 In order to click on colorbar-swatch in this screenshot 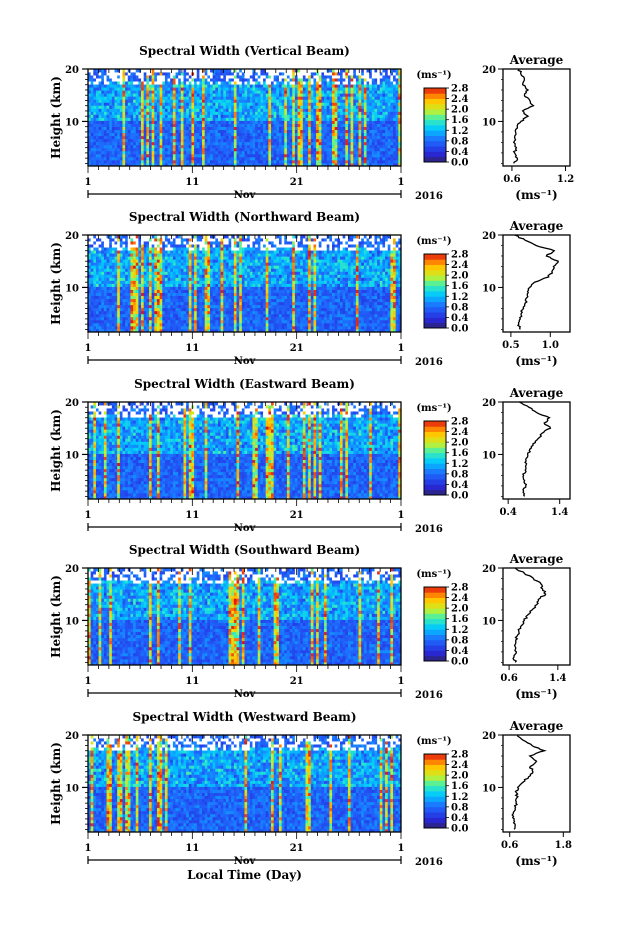, I will do `click(435, 128)`.